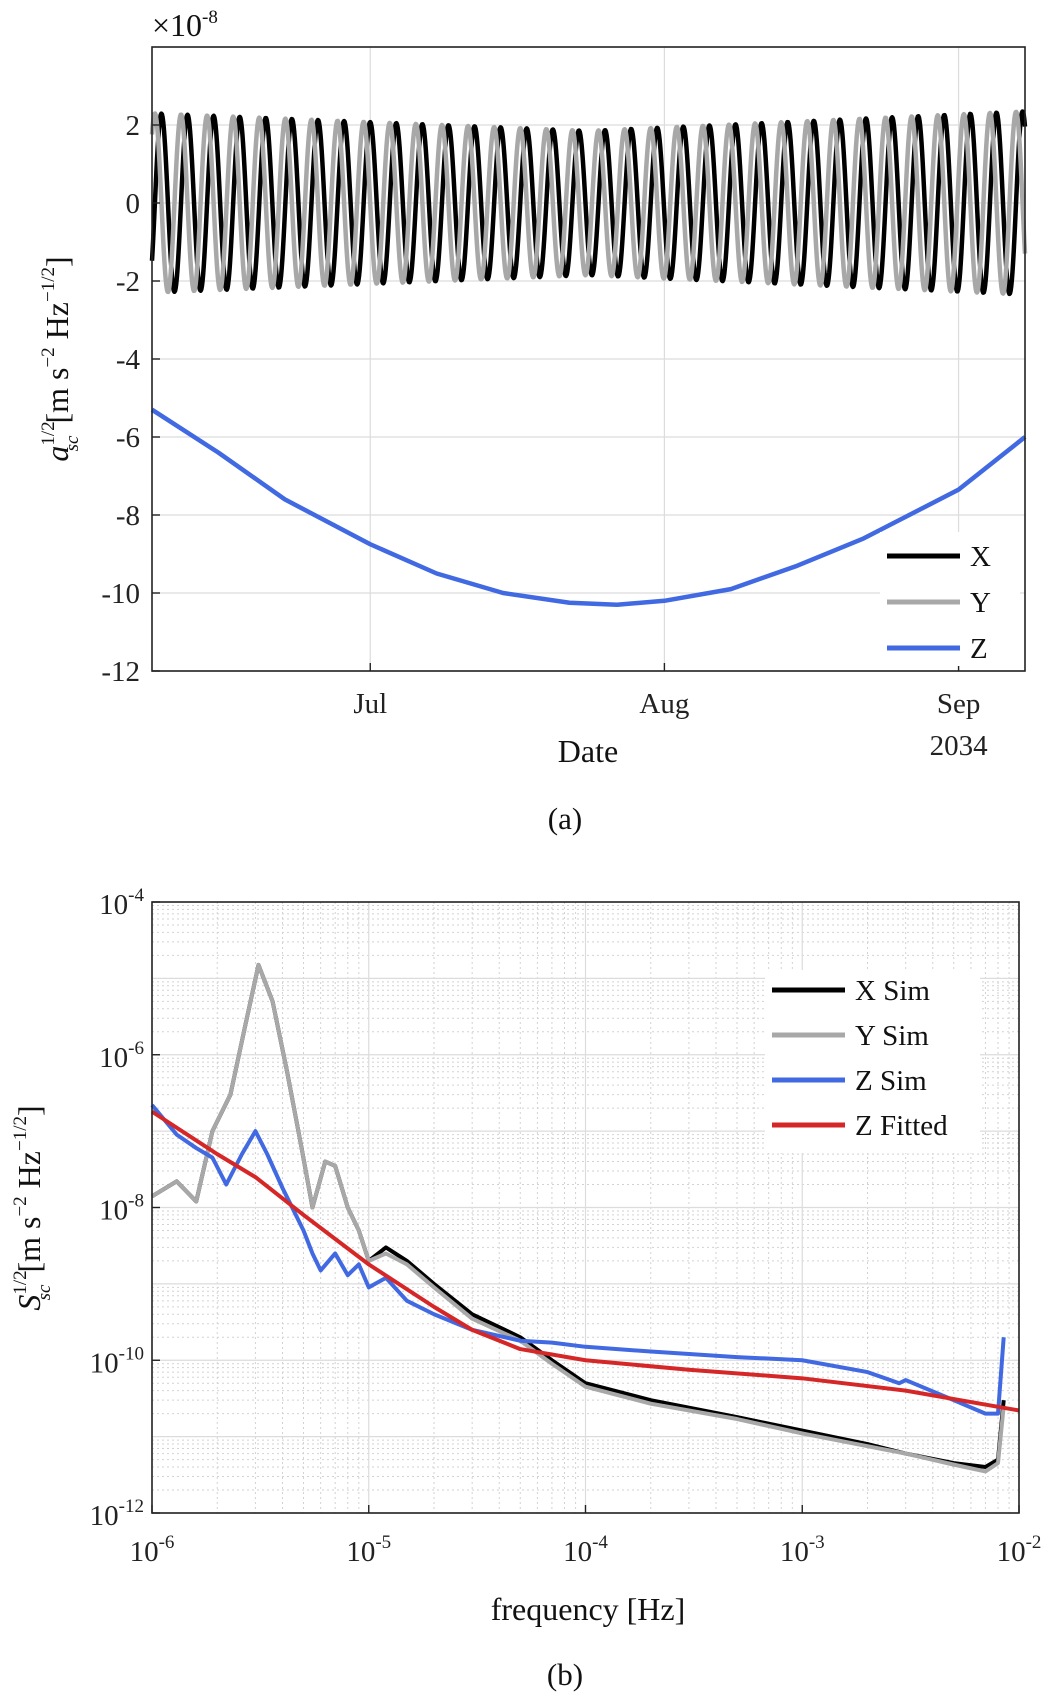  Describe the element at coordinates (60, 358) in the screenshot. I see `panel-a-ylabel: a1/2 sc[m s−2 Hz−1/2]` at that location.